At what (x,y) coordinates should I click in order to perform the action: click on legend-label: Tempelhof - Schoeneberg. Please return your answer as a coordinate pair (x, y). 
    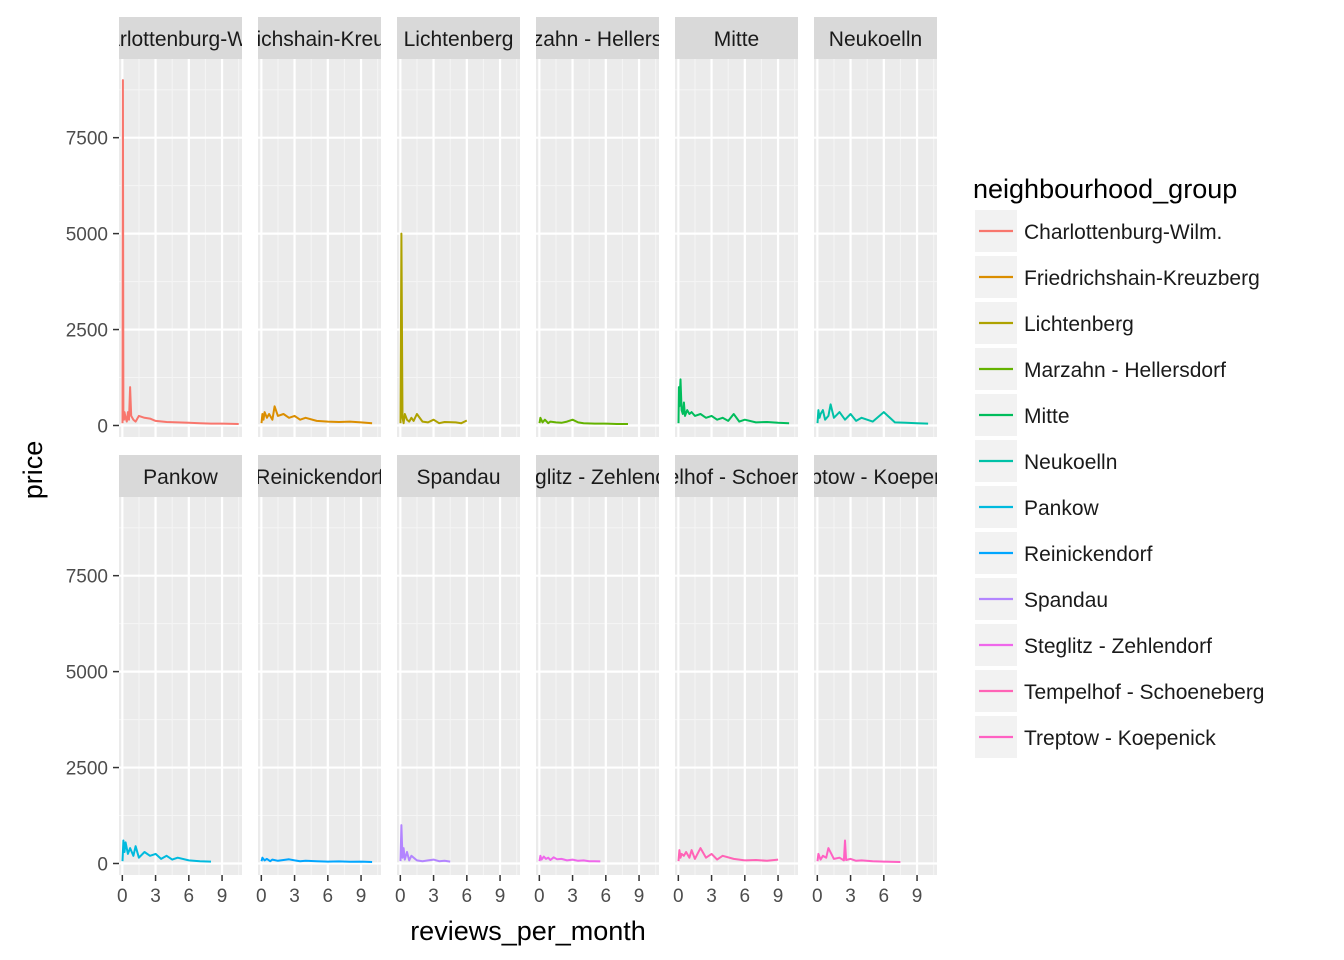
    Looking at the image, I should click on (1144, 692).